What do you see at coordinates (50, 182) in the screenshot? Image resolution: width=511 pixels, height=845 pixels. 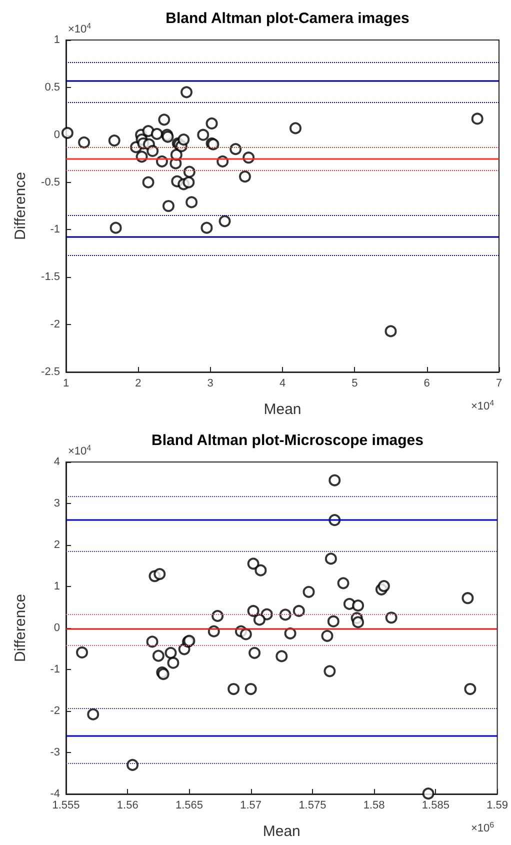 I see `y-tick-label: -0.5` at bounding box center [50, 182].